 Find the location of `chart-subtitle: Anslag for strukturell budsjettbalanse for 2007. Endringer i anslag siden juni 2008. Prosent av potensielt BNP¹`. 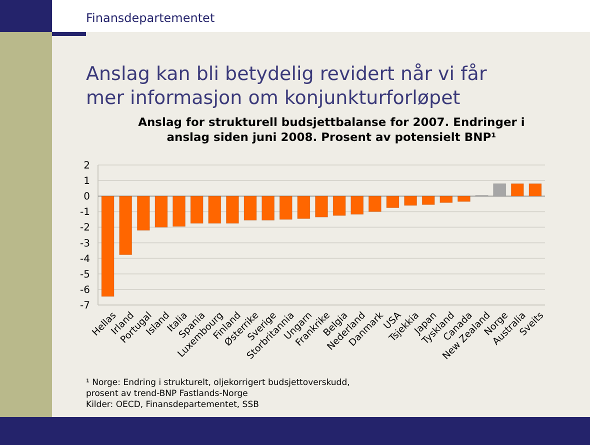

chart-subtitle: Anslag for strukturell budsjettbalanse for 2007. Endringer i anslag siden juni 2008. Prosent av potensielt BNP¹ is located at coordinates (331, 129).